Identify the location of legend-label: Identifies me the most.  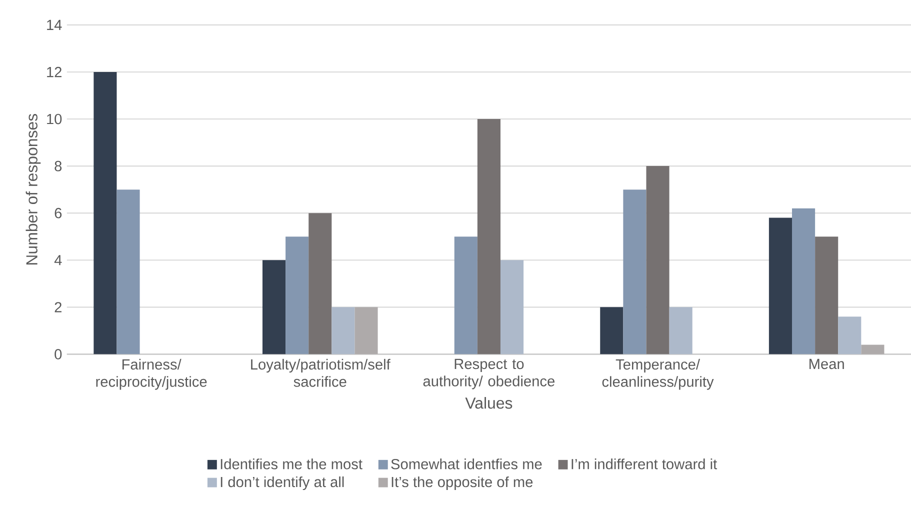
(291, 464).